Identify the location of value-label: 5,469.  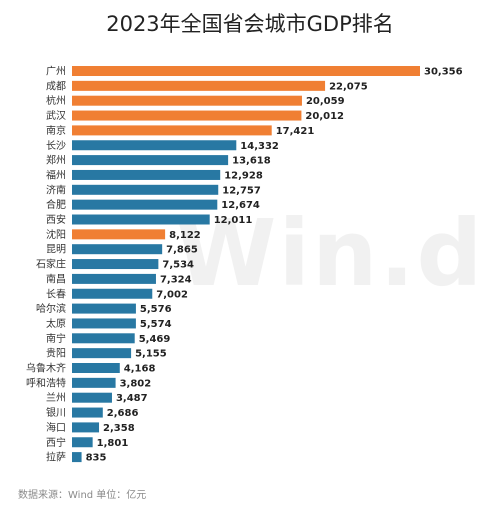
(155, 339).